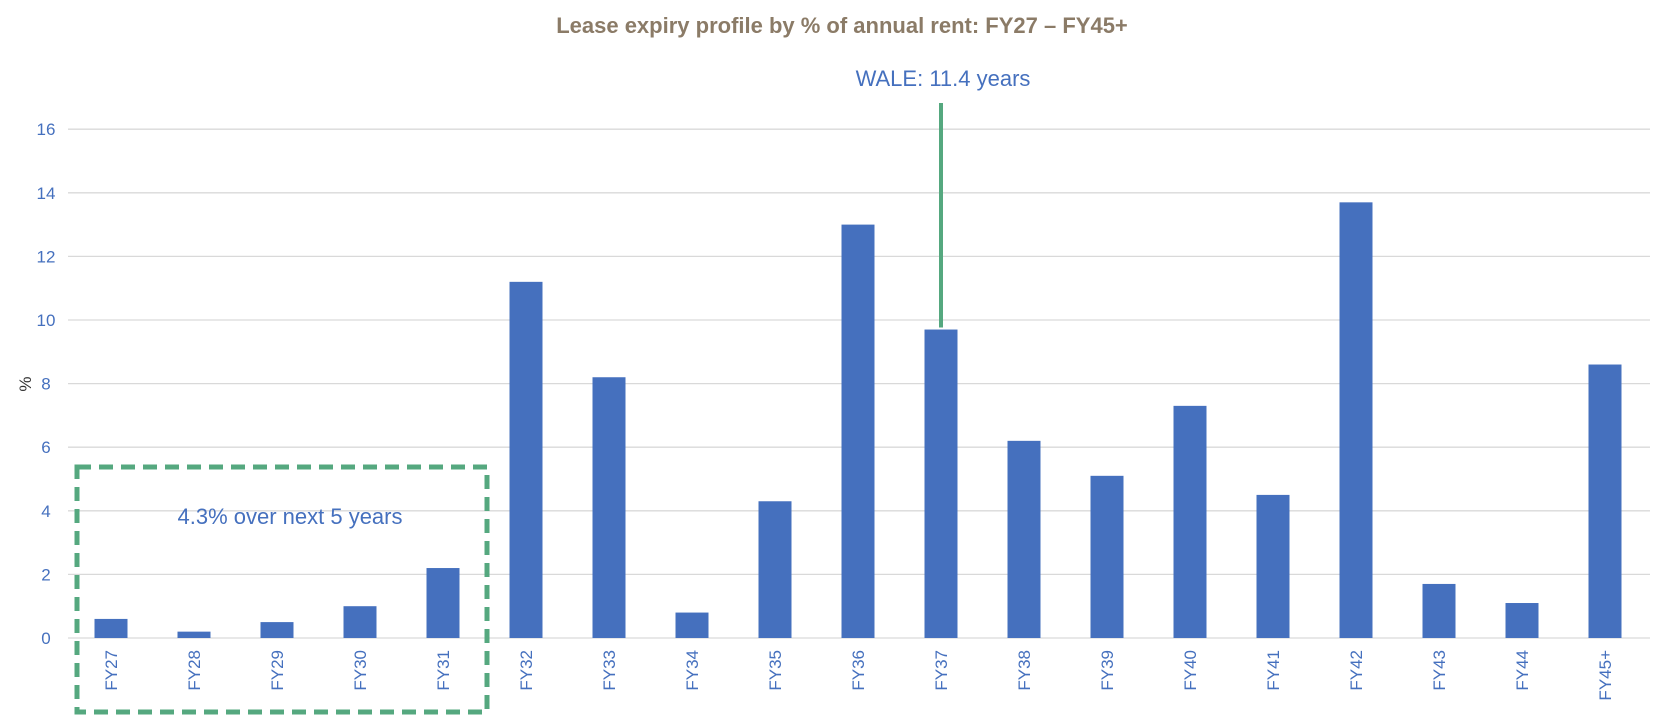 The image size is (1668, 721). I want to click on x-tick-label: FY32, so click(526, 670).